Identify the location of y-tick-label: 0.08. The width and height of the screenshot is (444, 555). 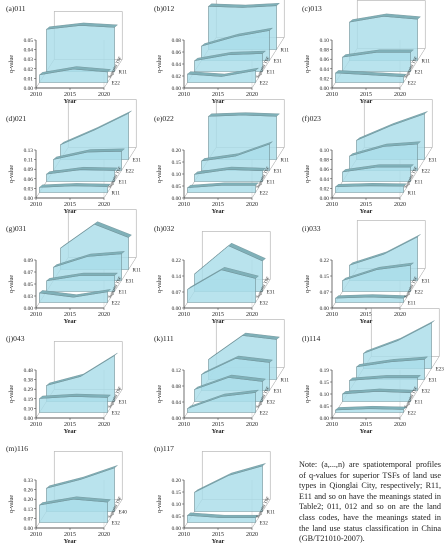
(177, 41).